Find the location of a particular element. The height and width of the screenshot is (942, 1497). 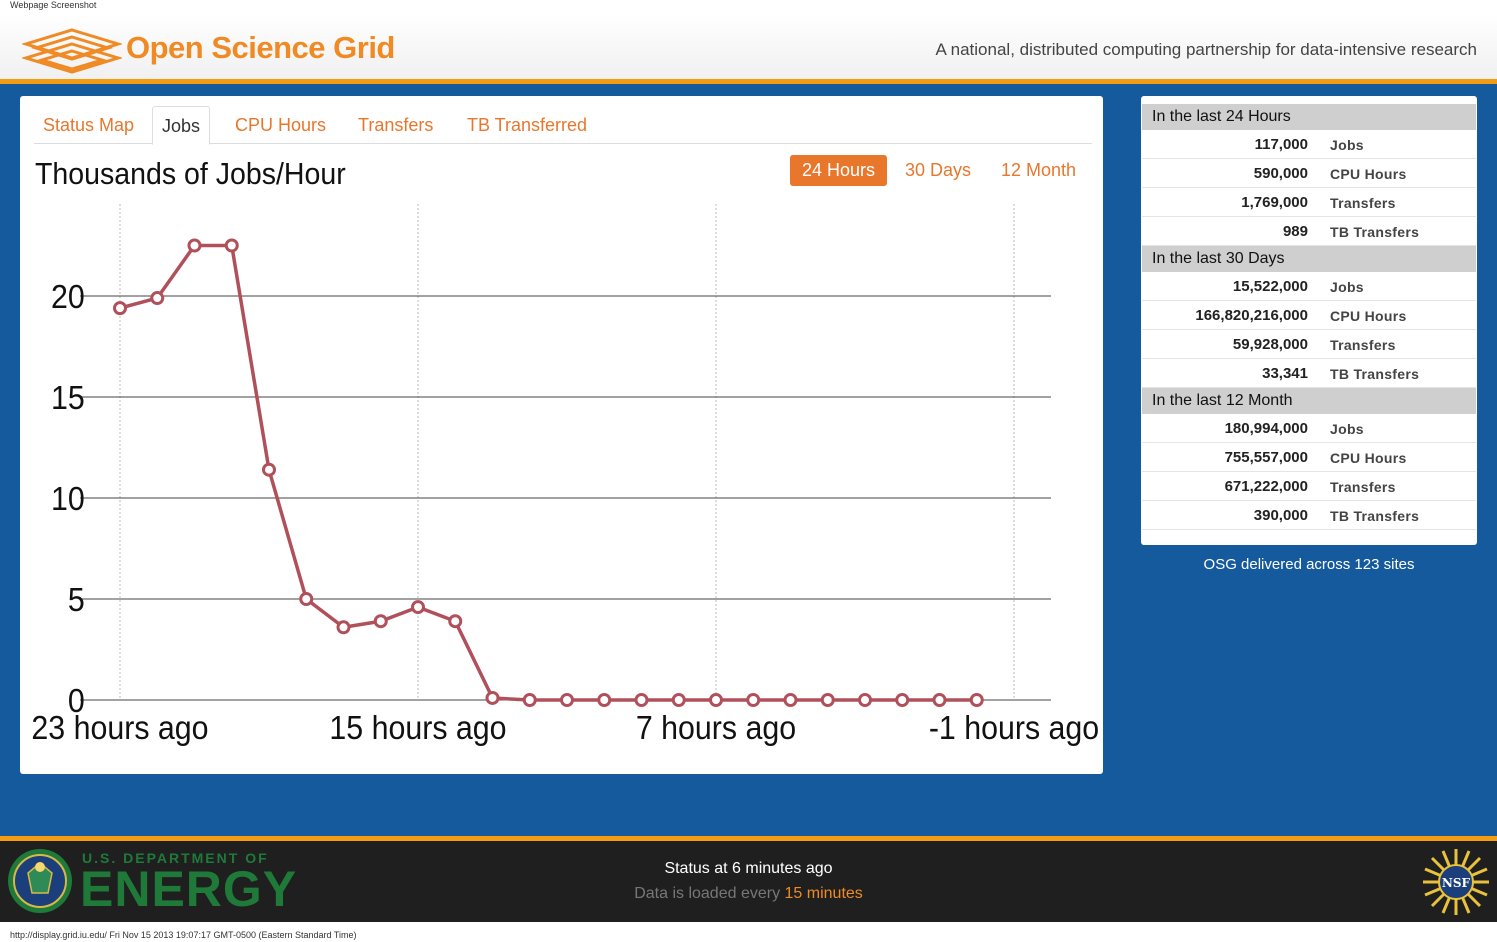

stat-row: 180,994,000 Jobs is located at coordinates (1309, 428).